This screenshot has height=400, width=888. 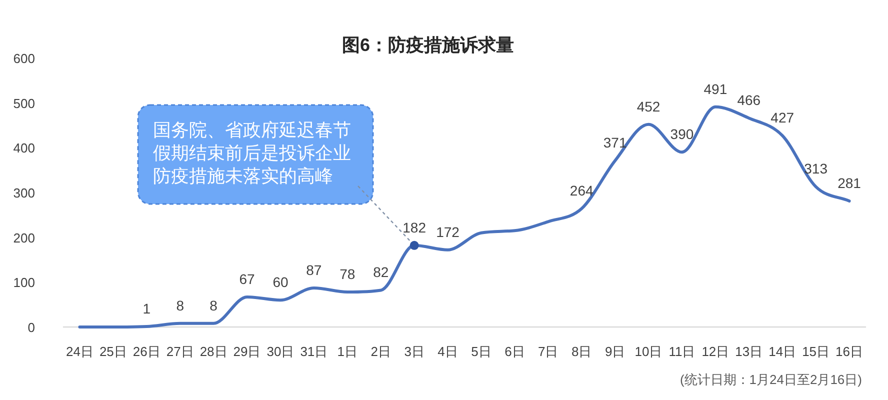 What do you see at coordinates (252, 153) in the screenshot?
I see `annotation: 国务院、省政府延迟春节假期结束前后是投诉企业防疫措施未落实的高峰` at bounding box center [252, 153].